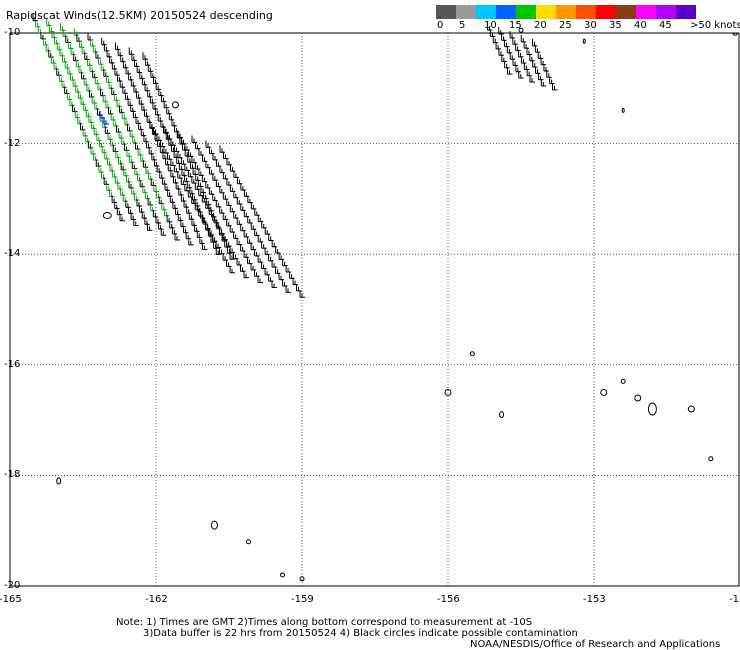 The height and width of the screenshot is (650, 740). Describe the element at coordinates (640, 25) in the screenshot. I see `legend-label: 40` at that location.